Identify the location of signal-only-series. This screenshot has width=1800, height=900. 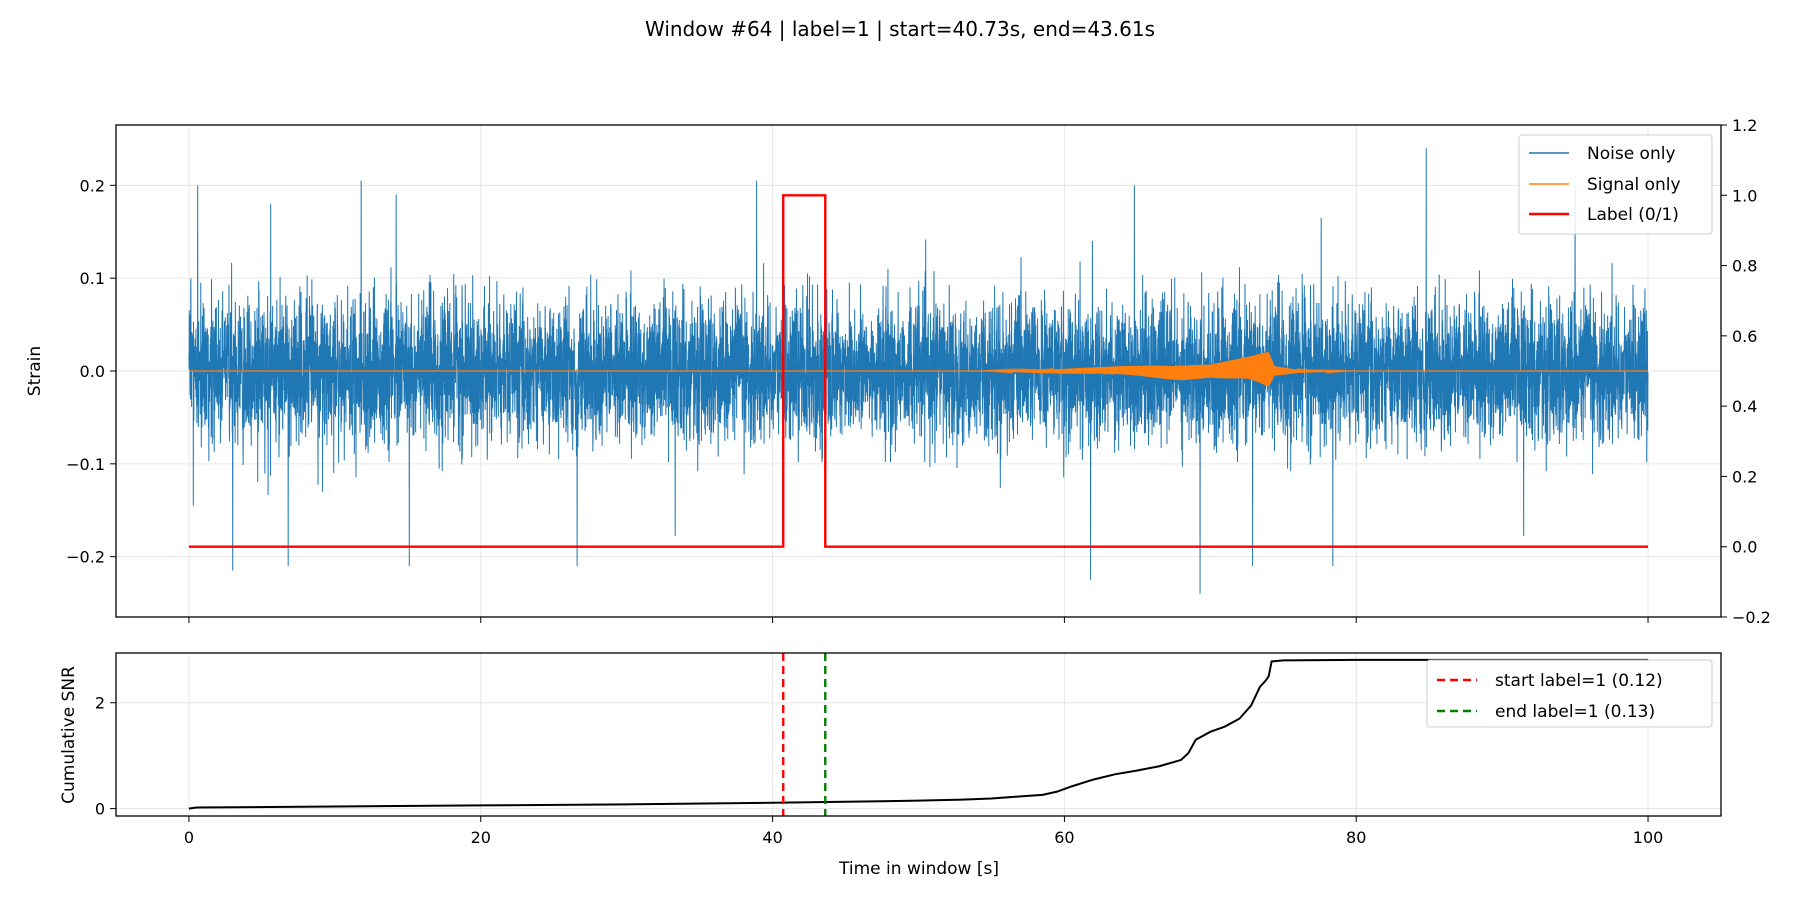
(918, 369).